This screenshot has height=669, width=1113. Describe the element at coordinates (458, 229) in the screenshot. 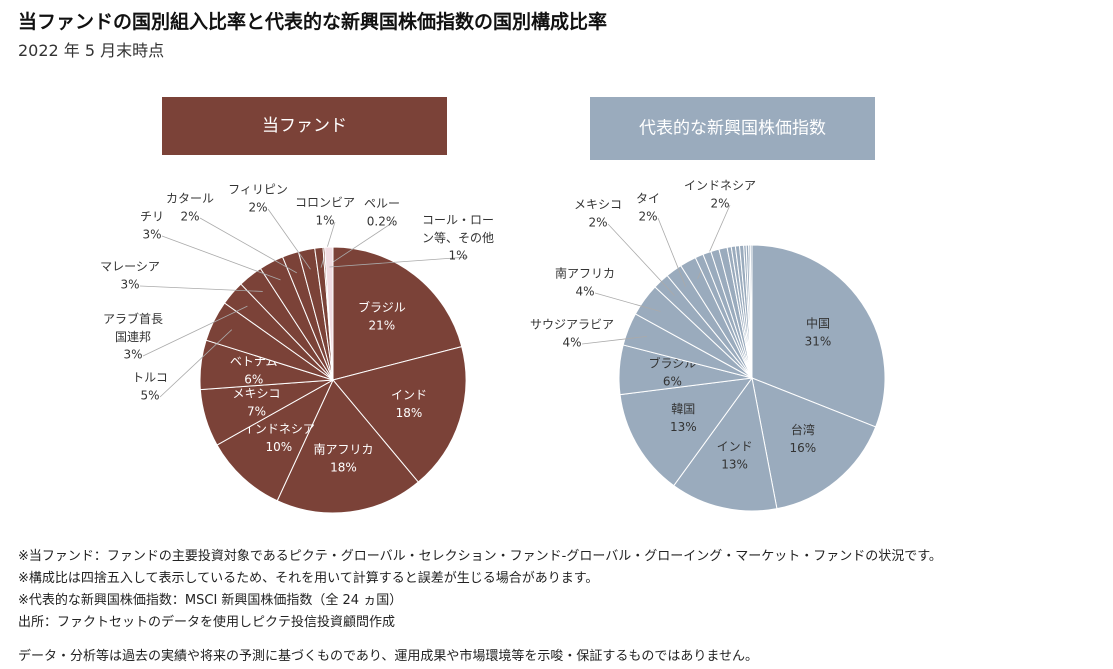

I see `slice-label: コール・ローン等、その他` at that location.